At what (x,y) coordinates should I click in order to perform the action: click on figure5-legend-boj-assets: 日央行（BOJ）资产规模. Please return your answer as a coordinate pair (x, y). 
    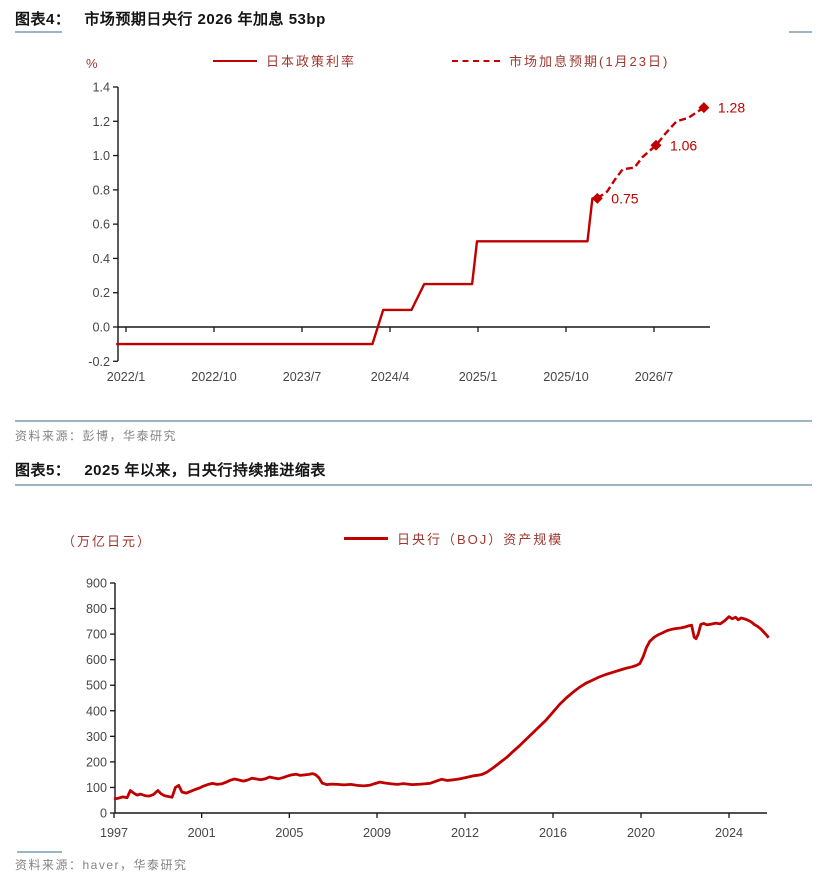
    Looking at the image, I should click on (453, 538).